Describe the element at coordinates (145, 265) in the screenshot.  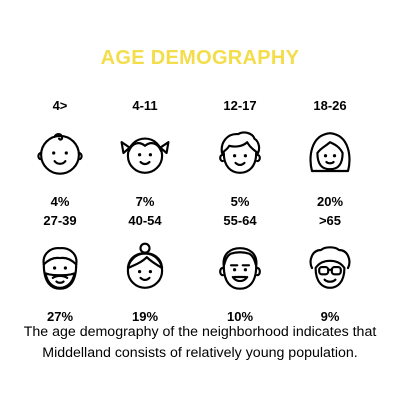
I see `woman-bun-face-icon` at that location.